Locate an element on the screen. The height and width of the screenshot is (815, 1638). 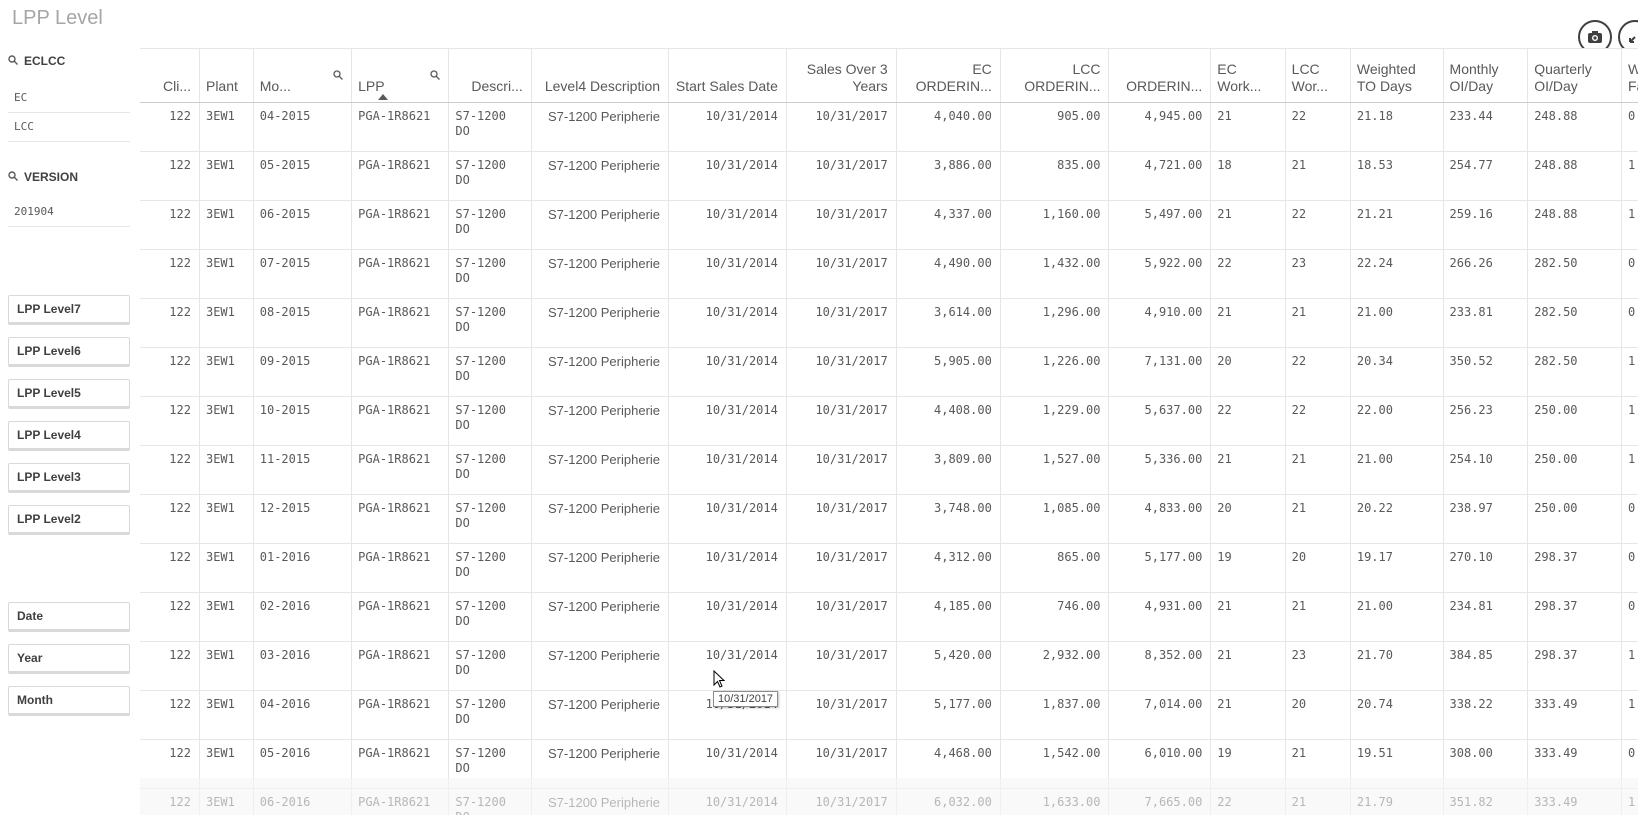
cell-weighted-to-days: 21.21 is located at coordinates (1397, 225).